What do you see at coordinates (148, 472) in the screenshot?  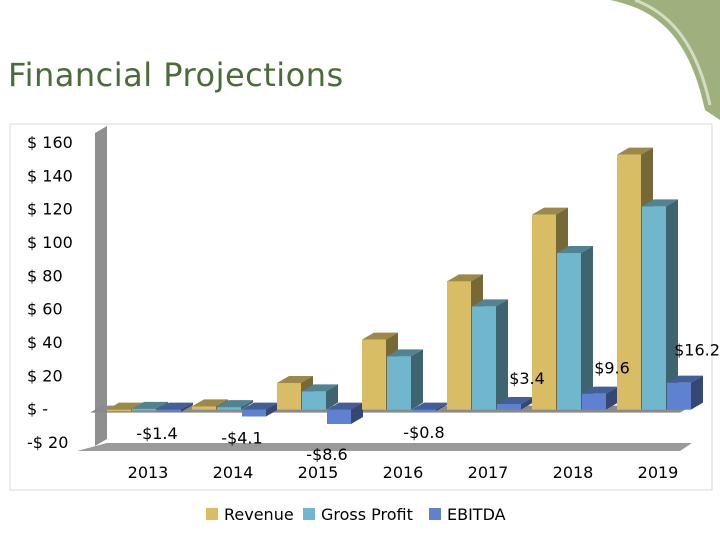 I see `x-category-label: 2013` at bounding box center [148, 472].